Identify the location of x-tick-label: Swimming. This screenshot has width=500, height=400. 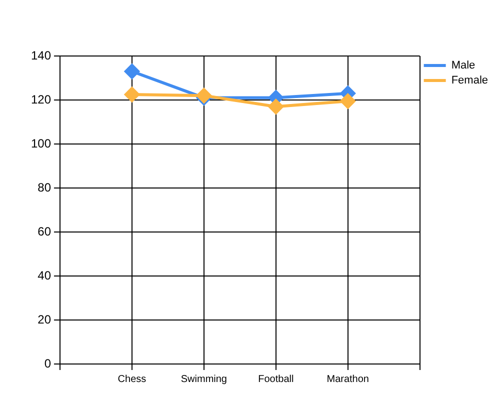
(204, 379).